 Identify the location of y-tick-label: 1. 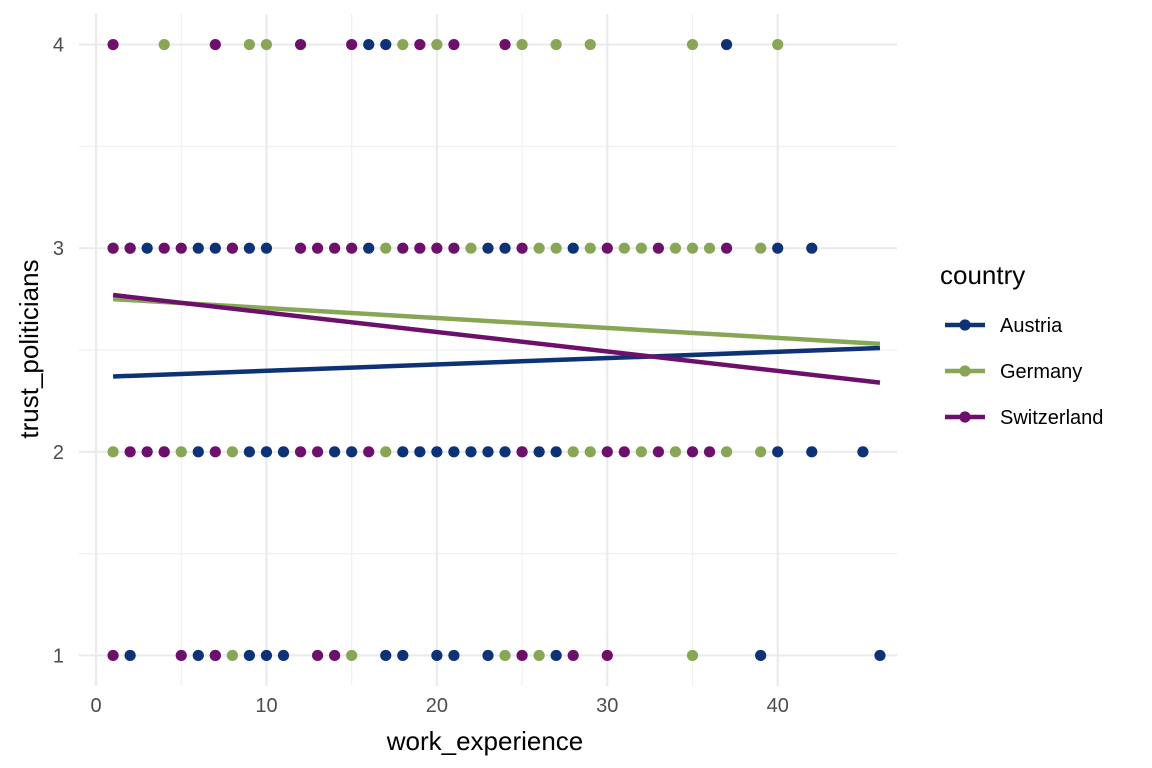
(58, 656).